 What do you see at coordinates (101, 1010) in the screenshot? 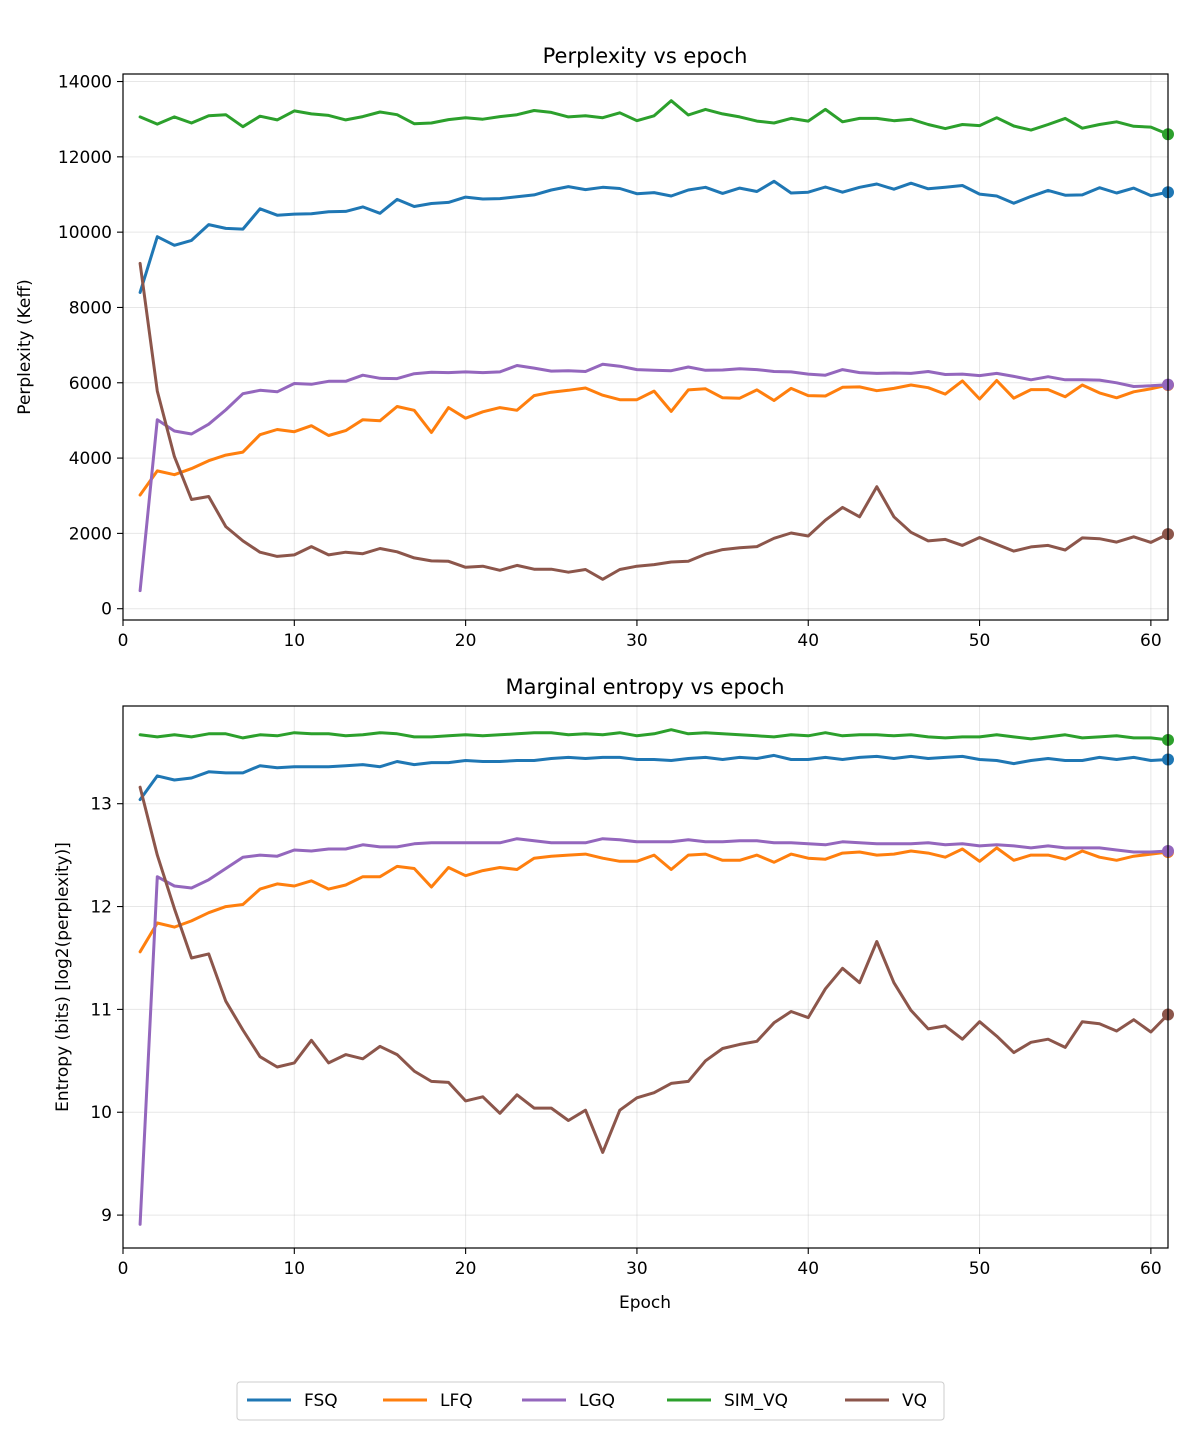
I see `y-tick-label: 11` at bounding box center [101, 1010].